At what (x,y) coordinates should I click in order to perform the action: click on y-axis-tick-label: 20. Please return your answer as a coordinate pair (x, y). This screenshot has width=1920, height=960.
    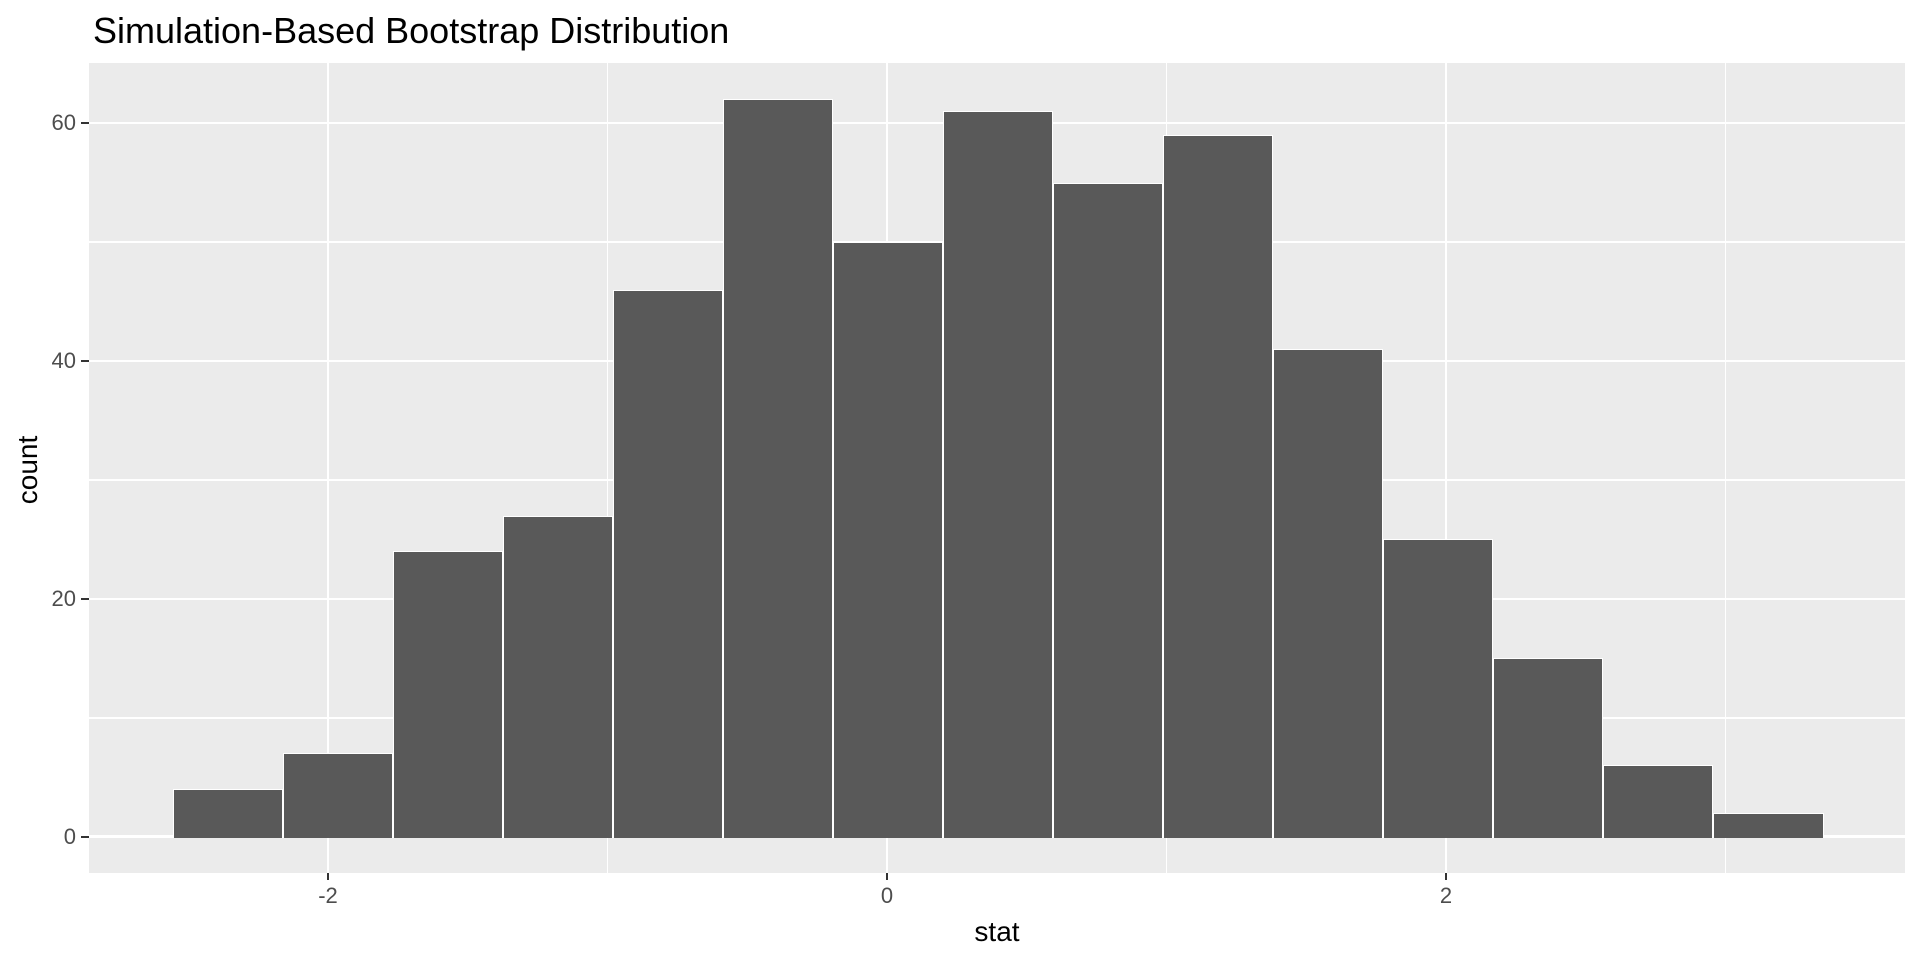
    Looking at the image, I should click on (63, 598).